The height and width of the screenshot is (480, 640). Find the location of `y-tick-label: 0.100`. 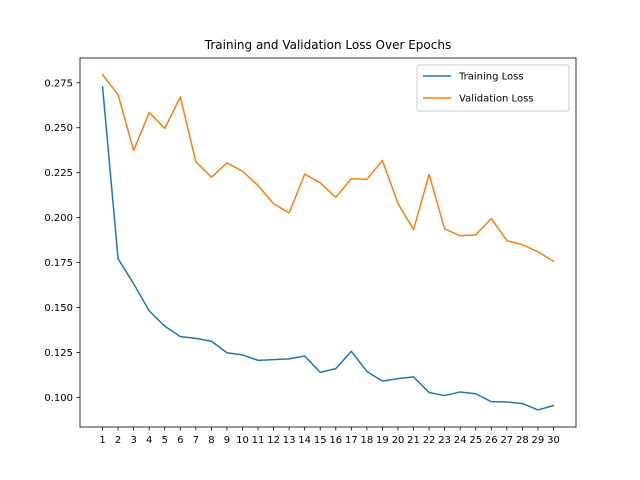

y-tick-label: 0.100 is located at coordinates (58, 398).